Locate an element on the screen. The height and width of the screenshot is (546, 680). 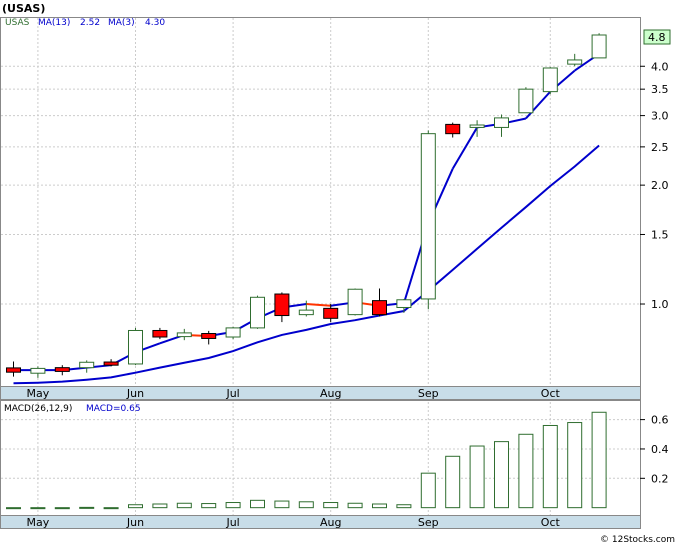
macd-month-label: Aug is located at coordinates (330, 522).